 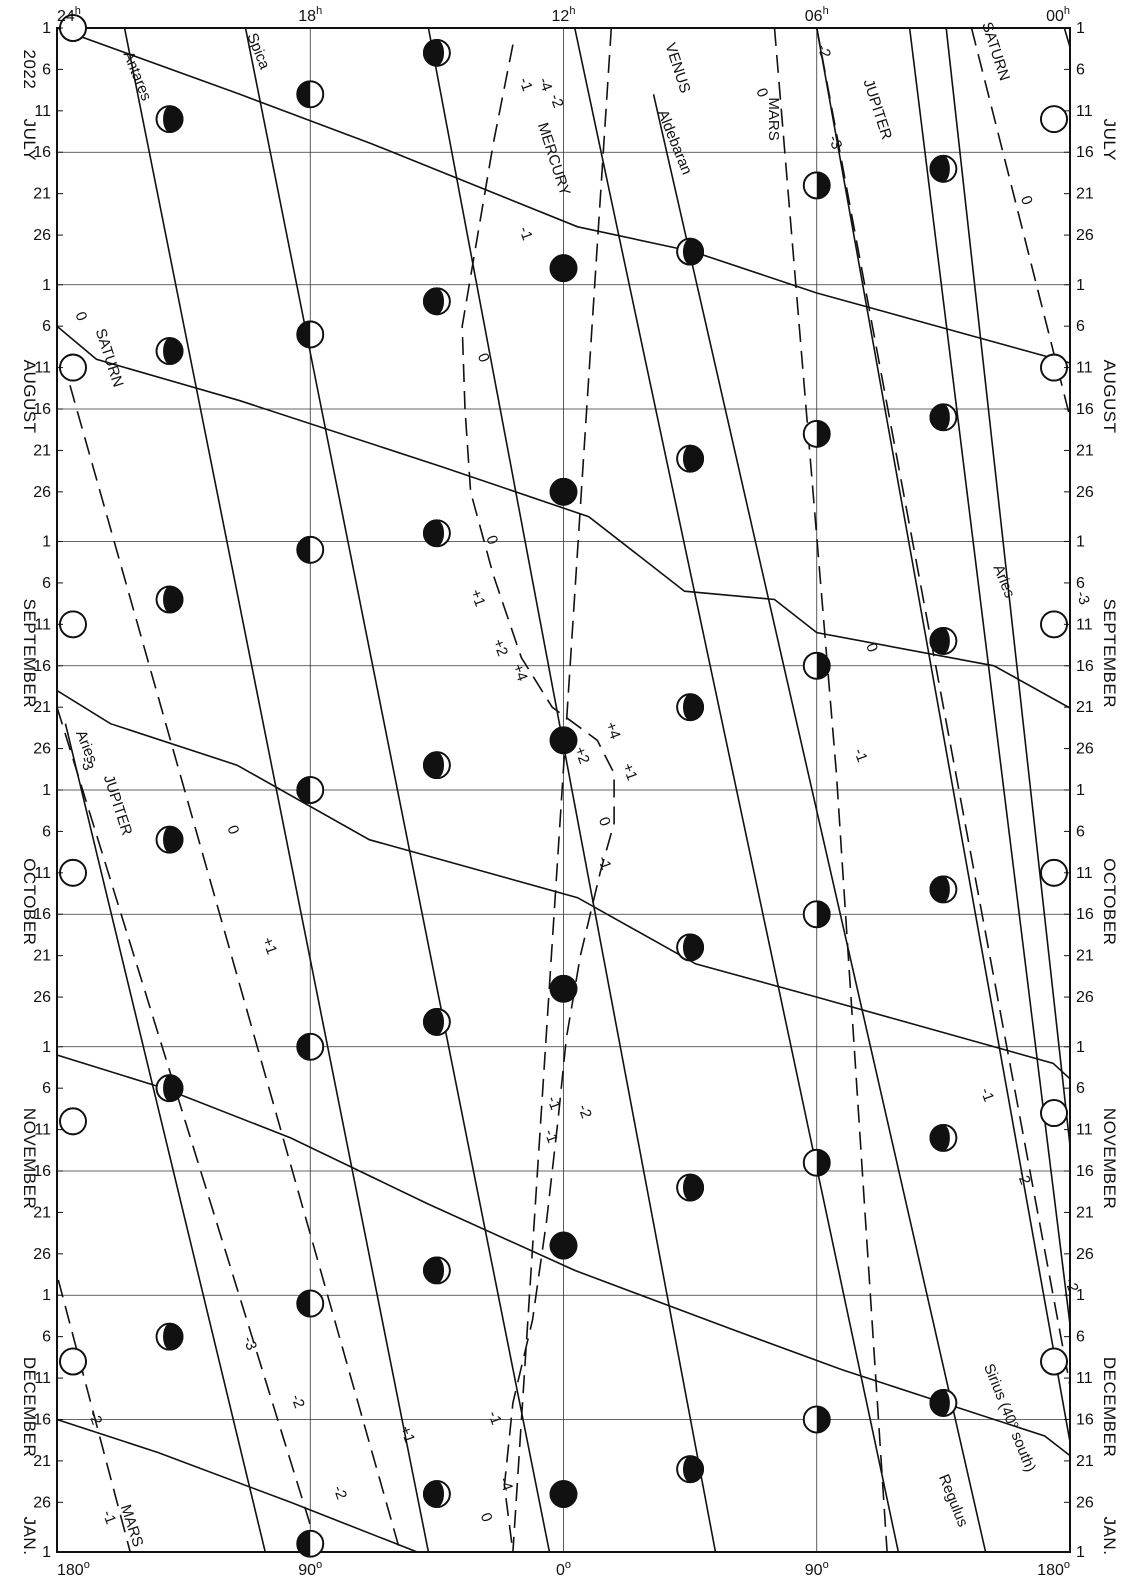 What do you see at coordinates (538, 798) in the screenshot?
I see `planet-path-mercury` at bounding box center [538, 798].